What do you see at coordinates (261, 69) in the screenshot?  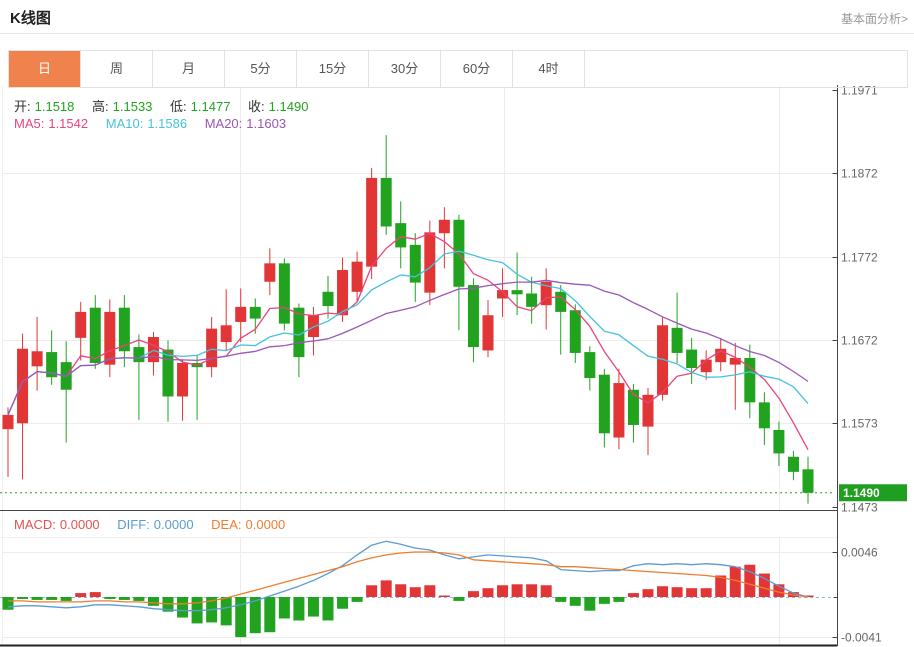 I see `tab-5min: 5分` at bounding box center [261, 69].